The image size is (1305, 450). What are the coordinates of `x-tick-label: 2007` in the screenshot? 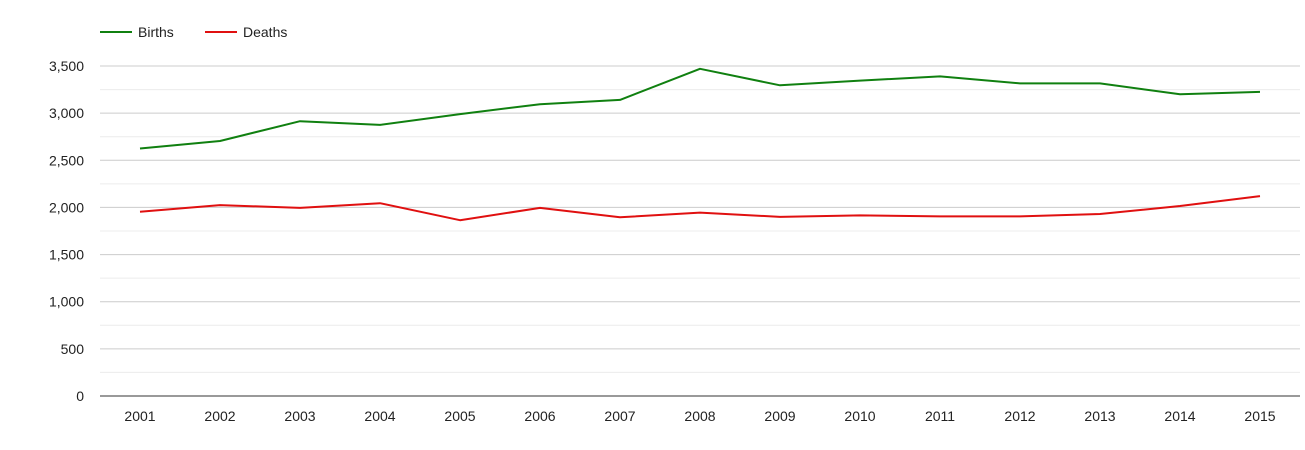 It's located at (619, 416).